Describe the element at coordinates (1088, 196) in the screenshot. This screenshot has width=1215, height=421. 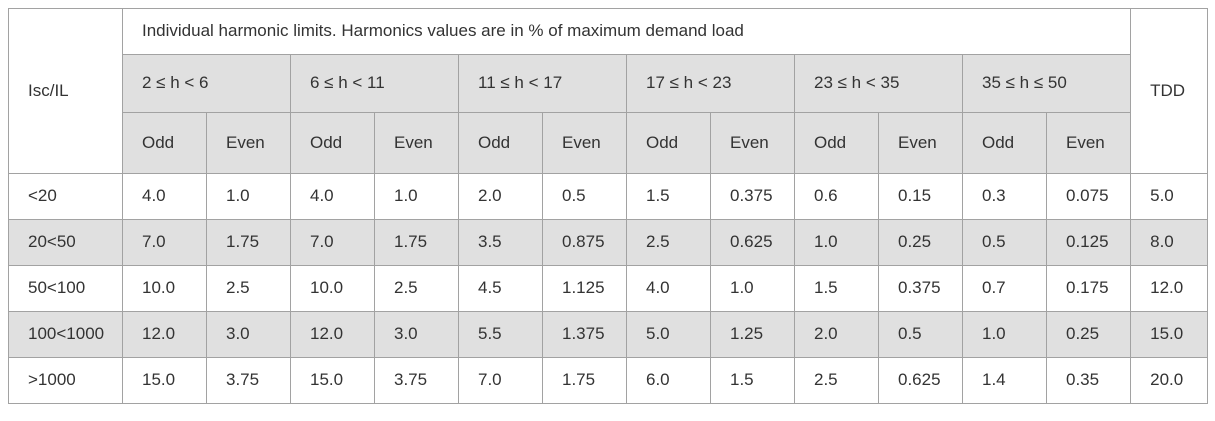
I see `value-cell: 0.075` at that location.